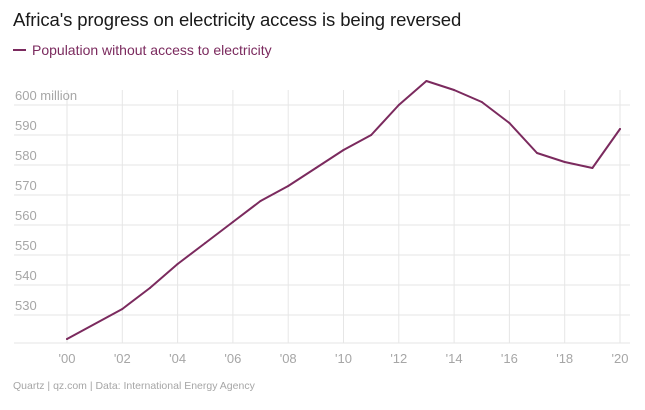 This screenshot has width=645, height=410. Describe the element at coordinates (509, 358) in the screenshot. I see `x-tick-label: '16` at that location.